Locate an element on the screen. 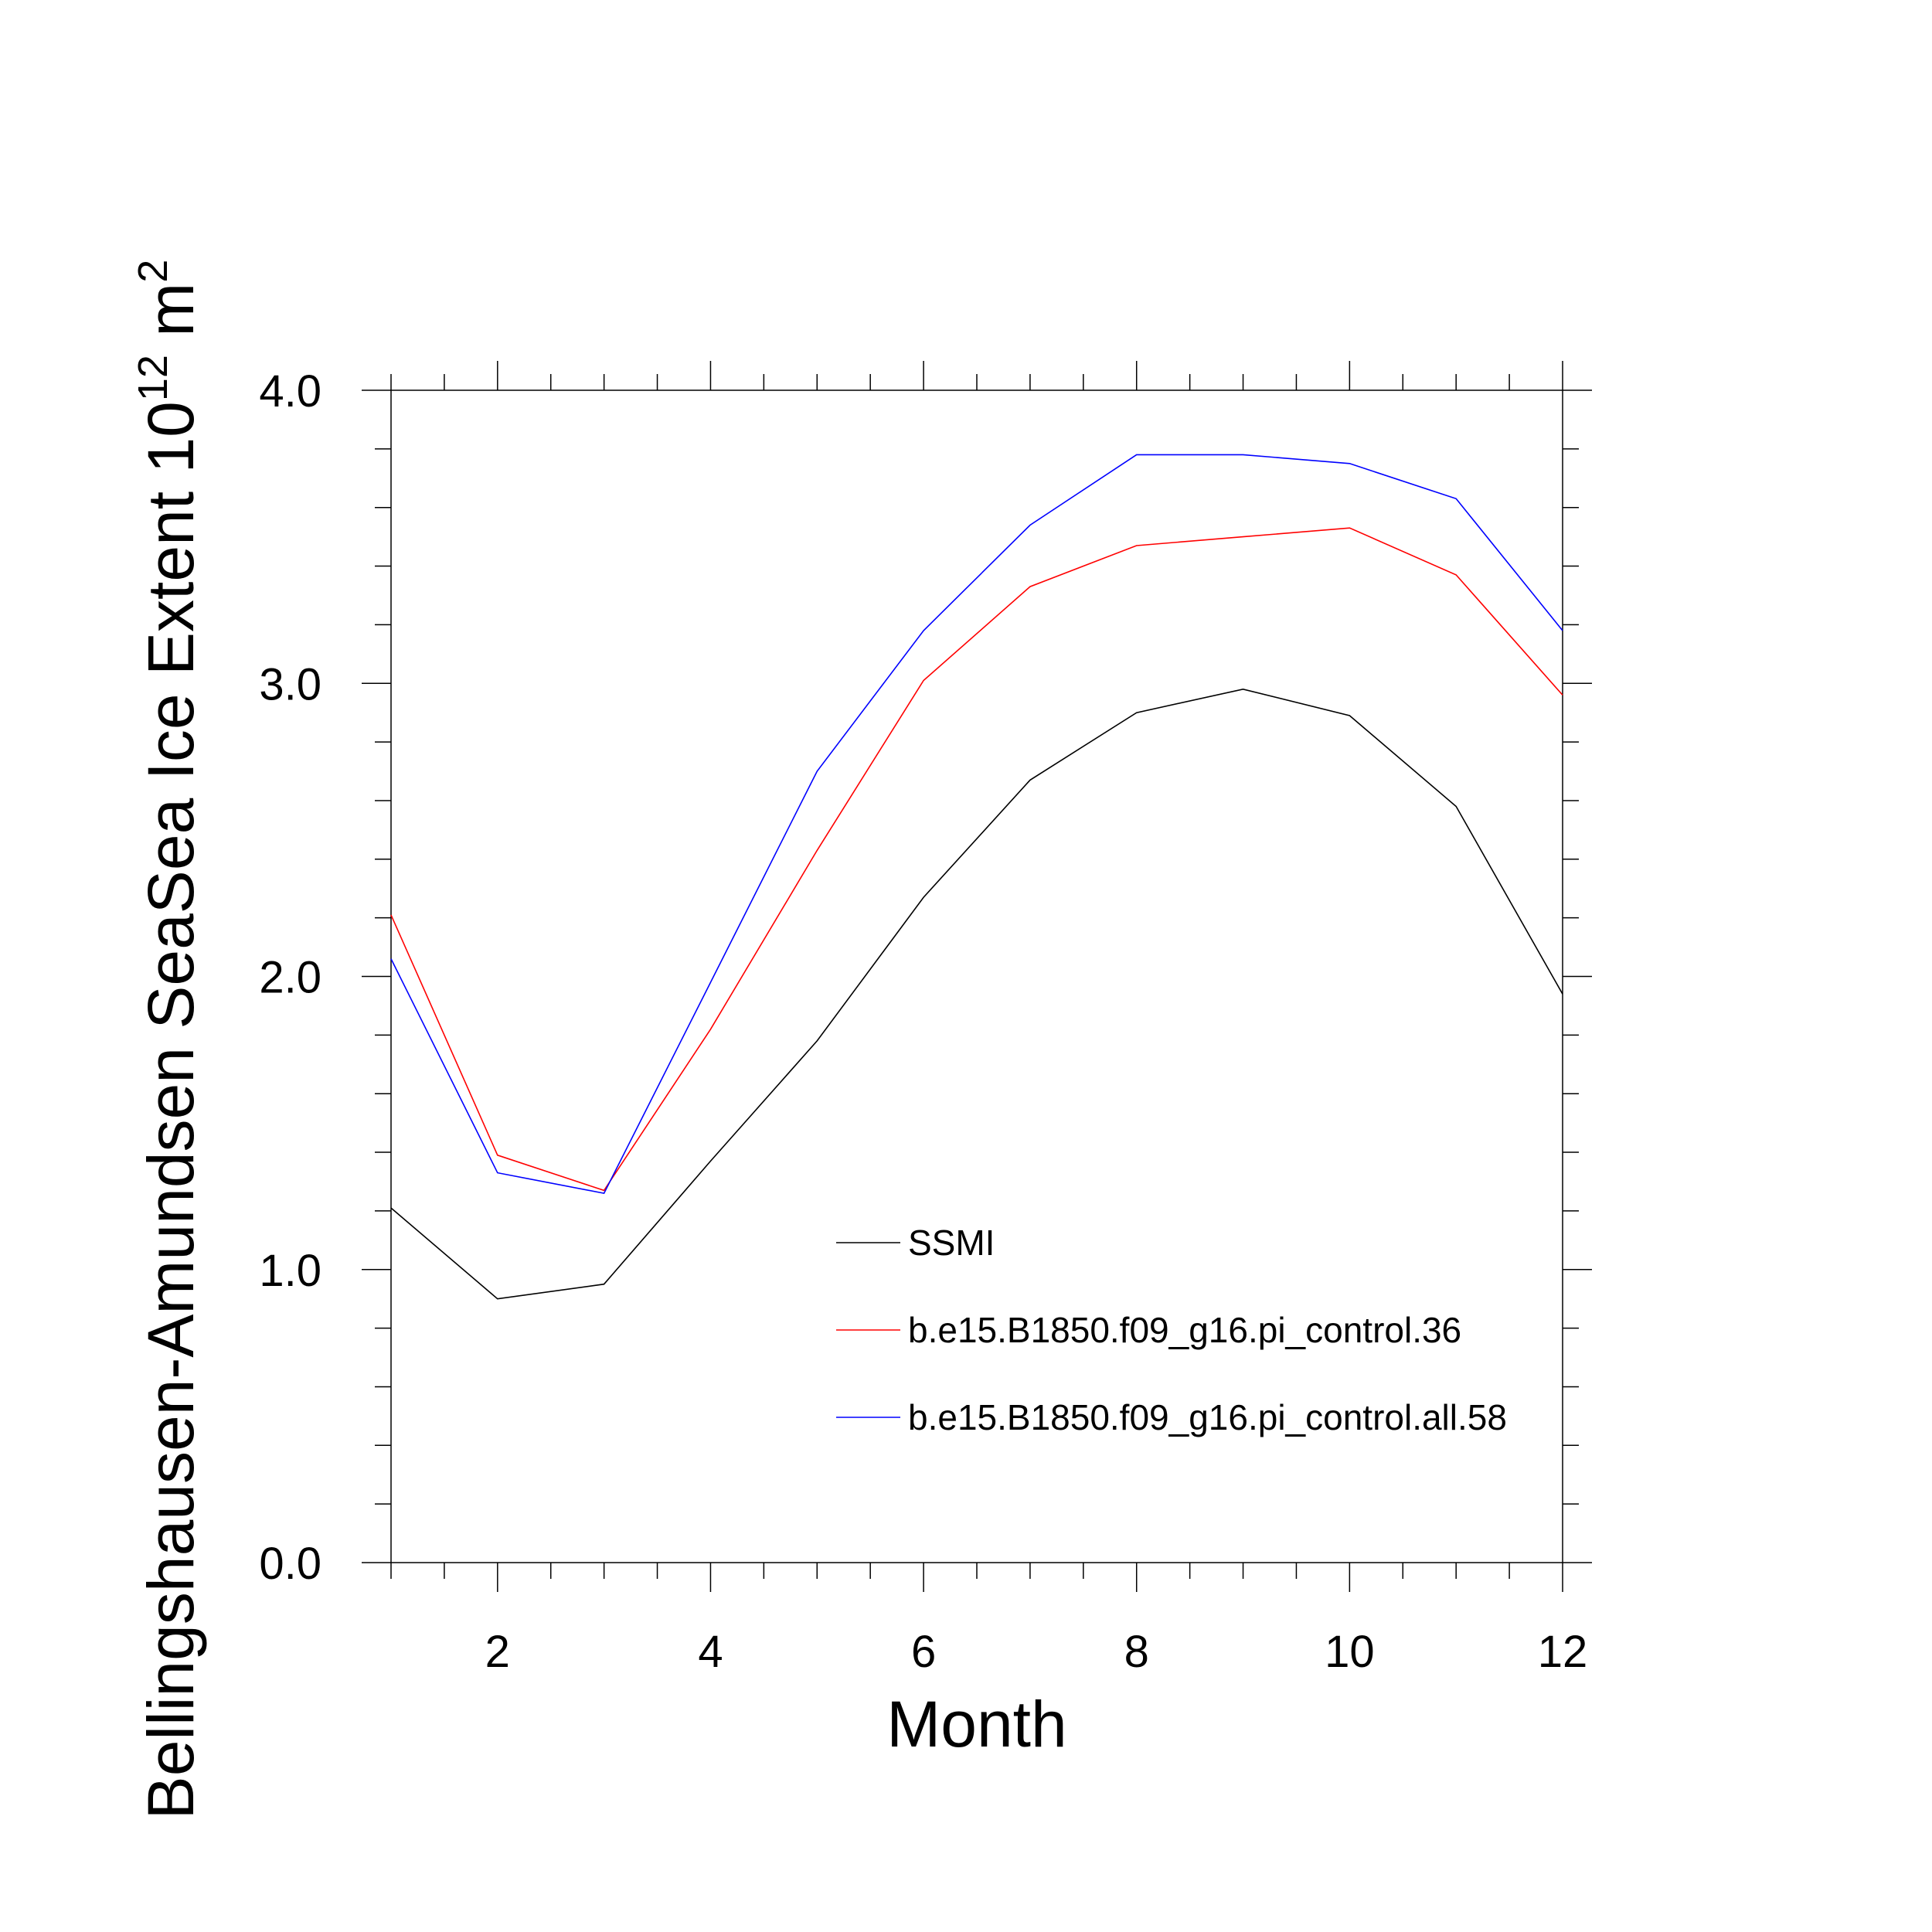 This screenshot has height=1932, width=1932. y-tick-label: 4.0 is located at coordinates (290, 392).